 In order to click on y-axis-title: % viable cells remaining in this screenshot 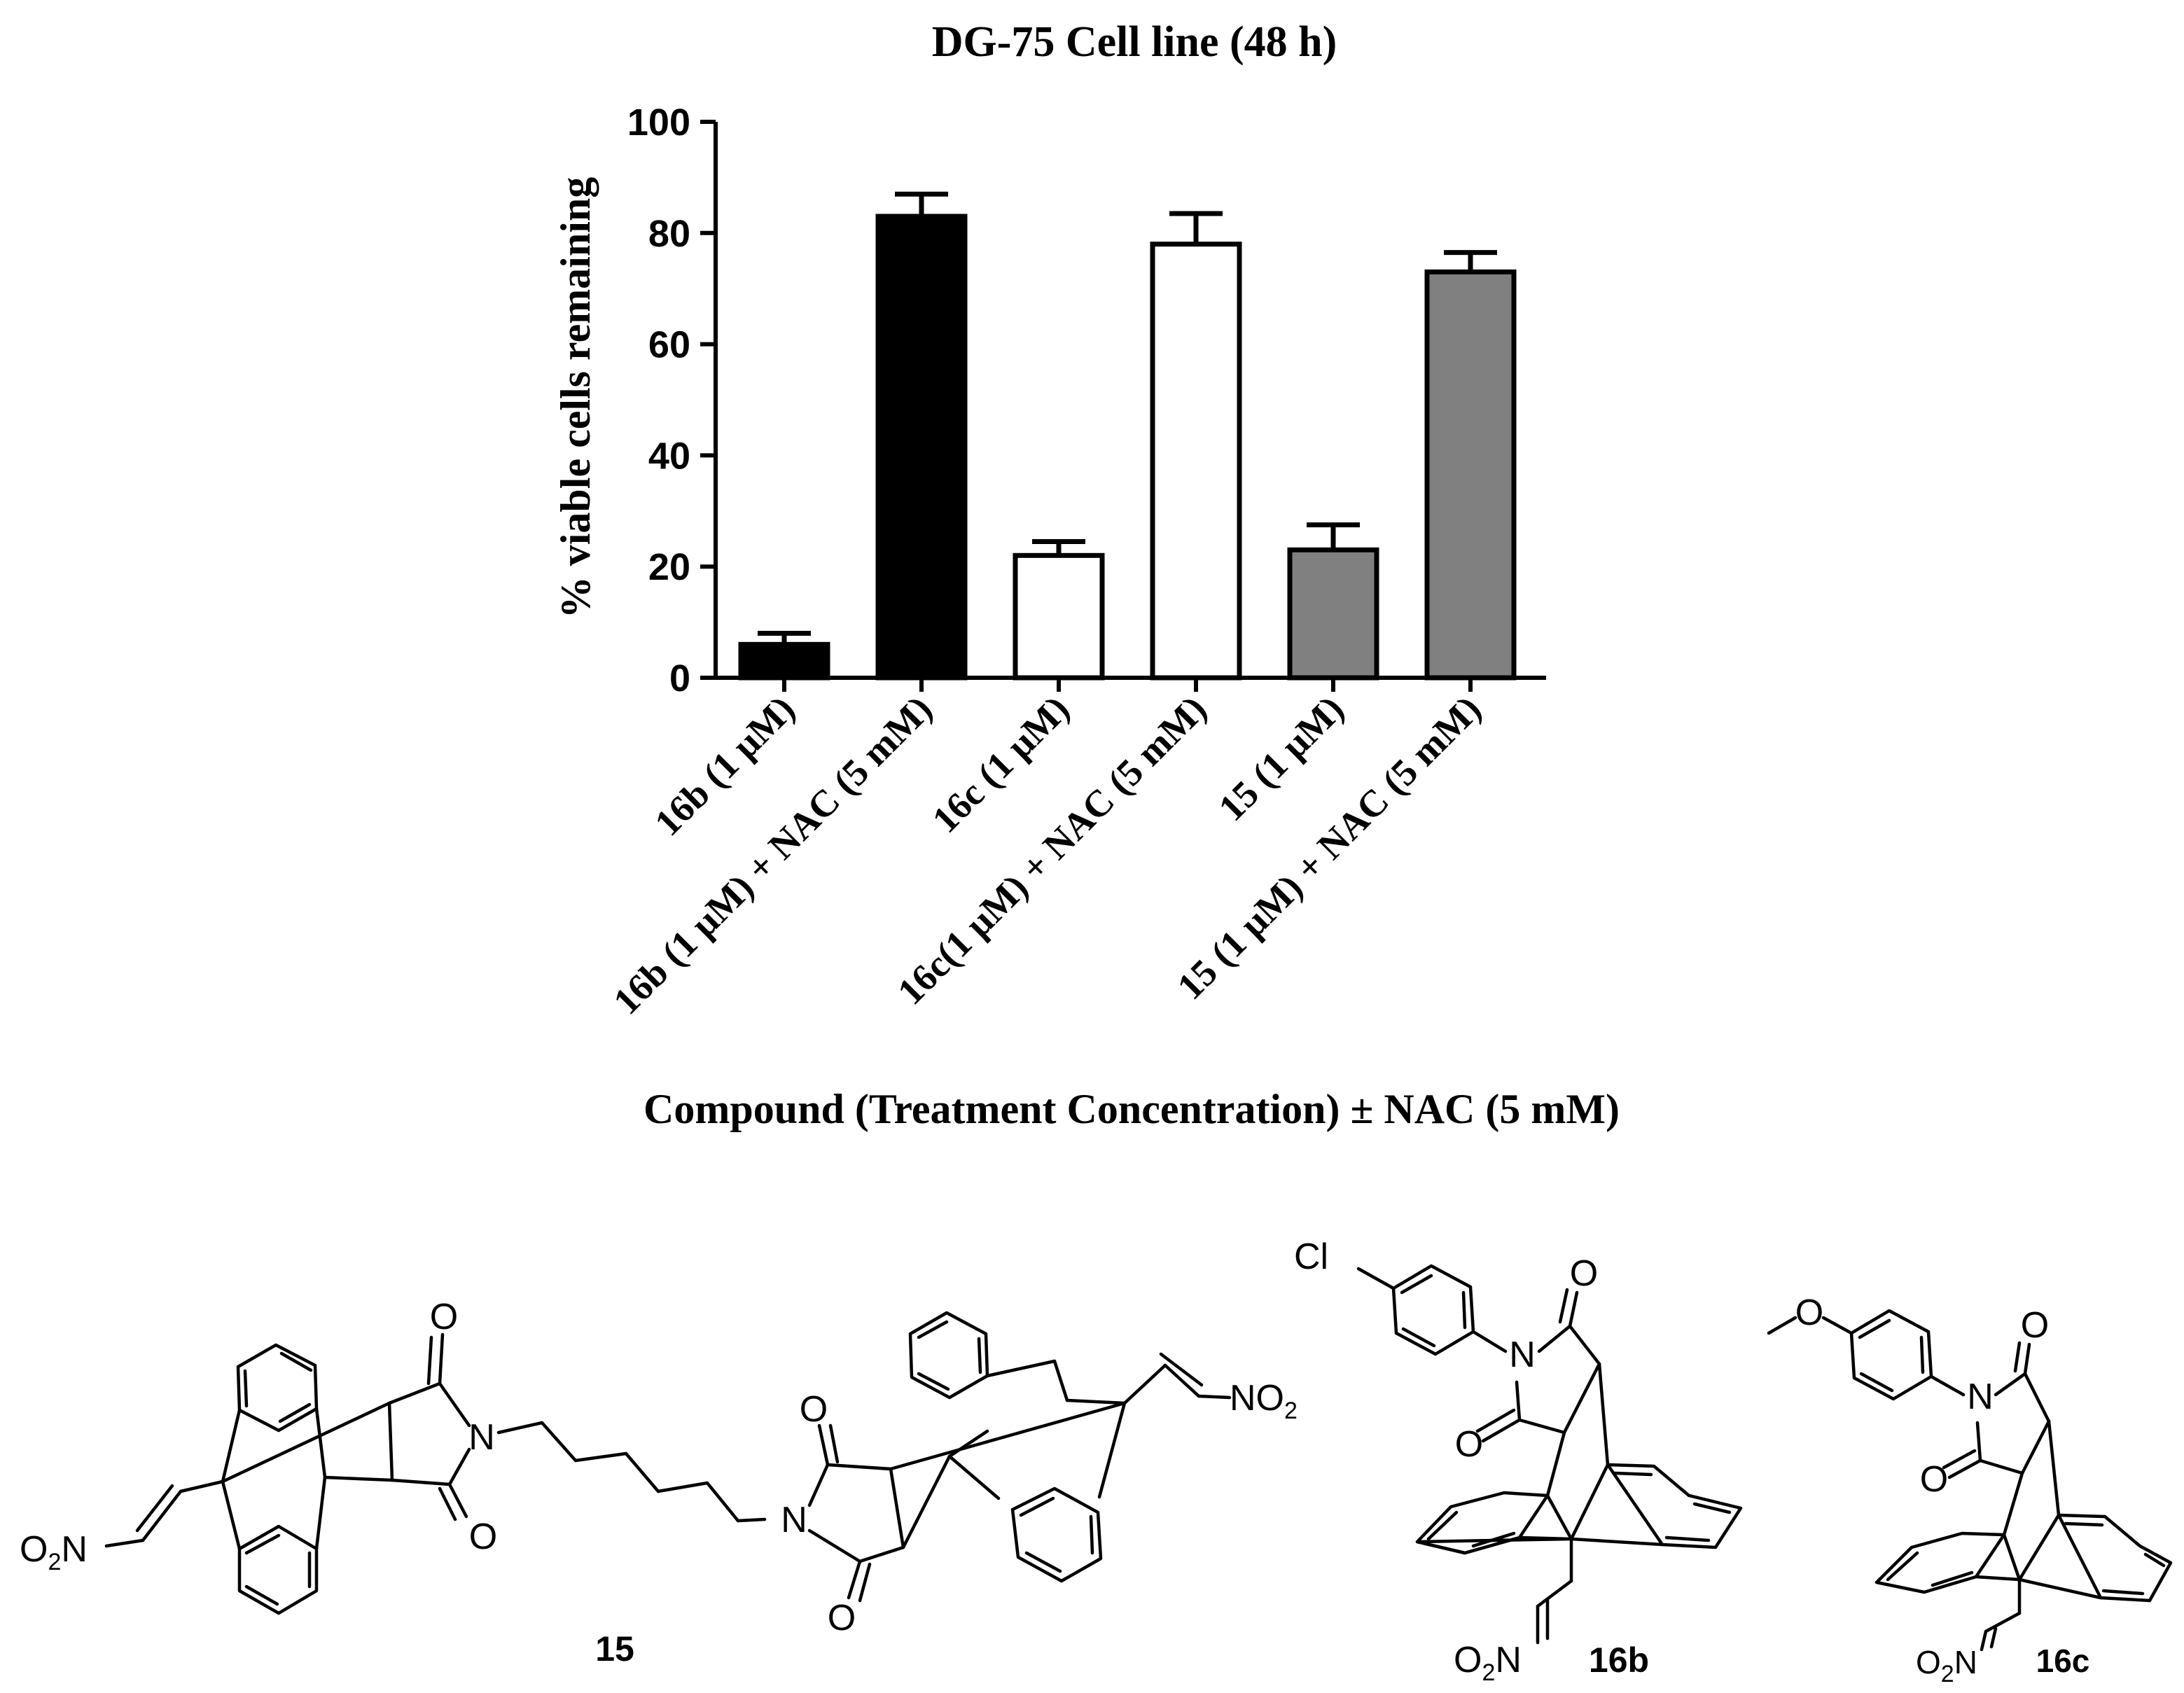, I will do `click(575, 398)`.